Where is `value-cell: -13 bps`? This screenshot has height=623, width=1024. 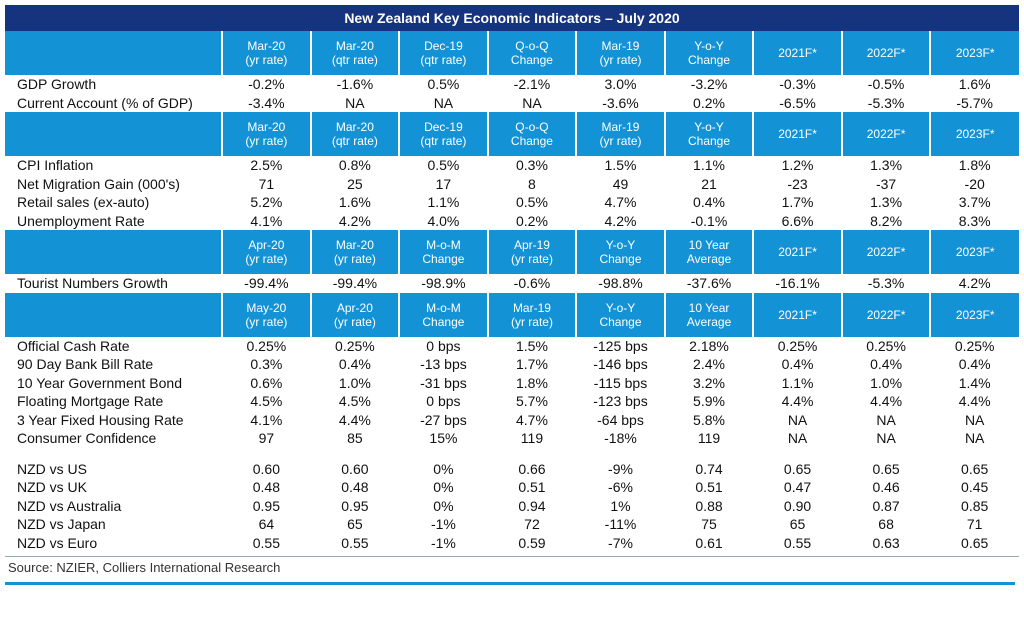
value-cell: -13 bps is located at coordinates (443, 364).